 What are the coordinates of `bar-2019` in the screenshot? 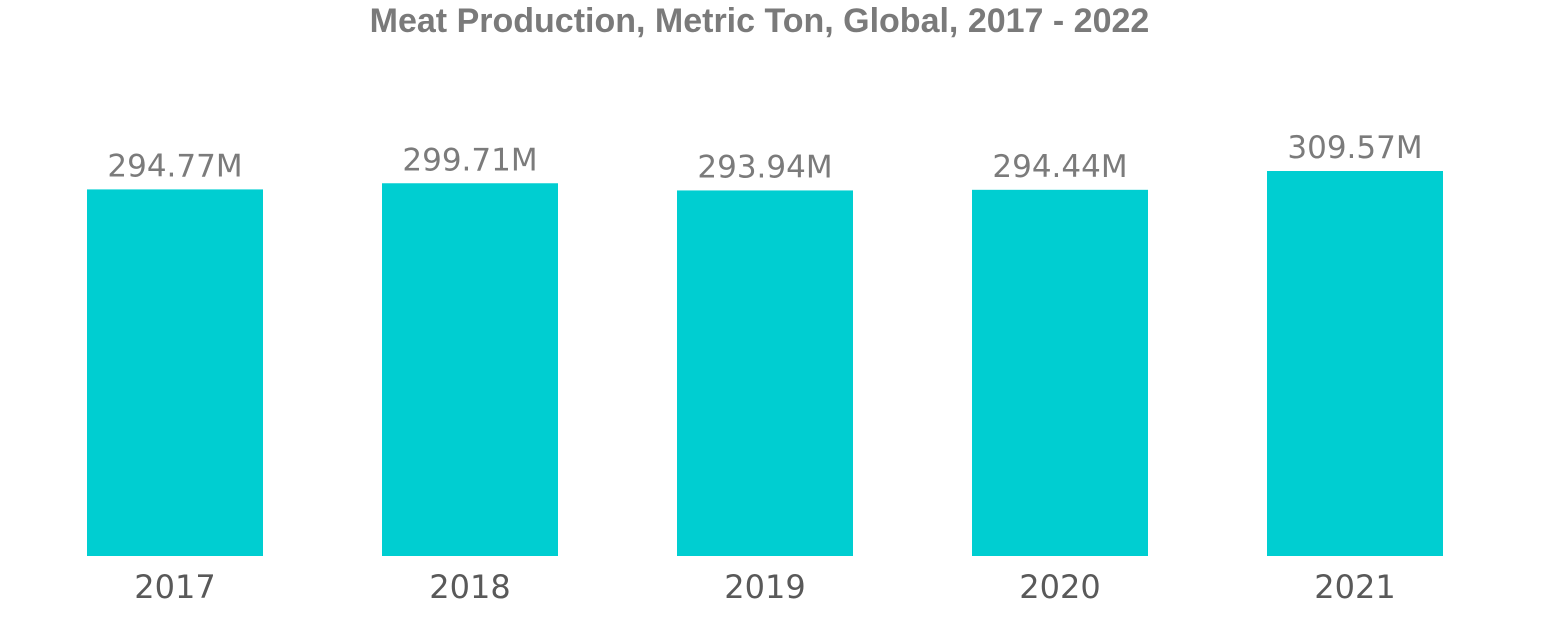 It's located at (765, 373).